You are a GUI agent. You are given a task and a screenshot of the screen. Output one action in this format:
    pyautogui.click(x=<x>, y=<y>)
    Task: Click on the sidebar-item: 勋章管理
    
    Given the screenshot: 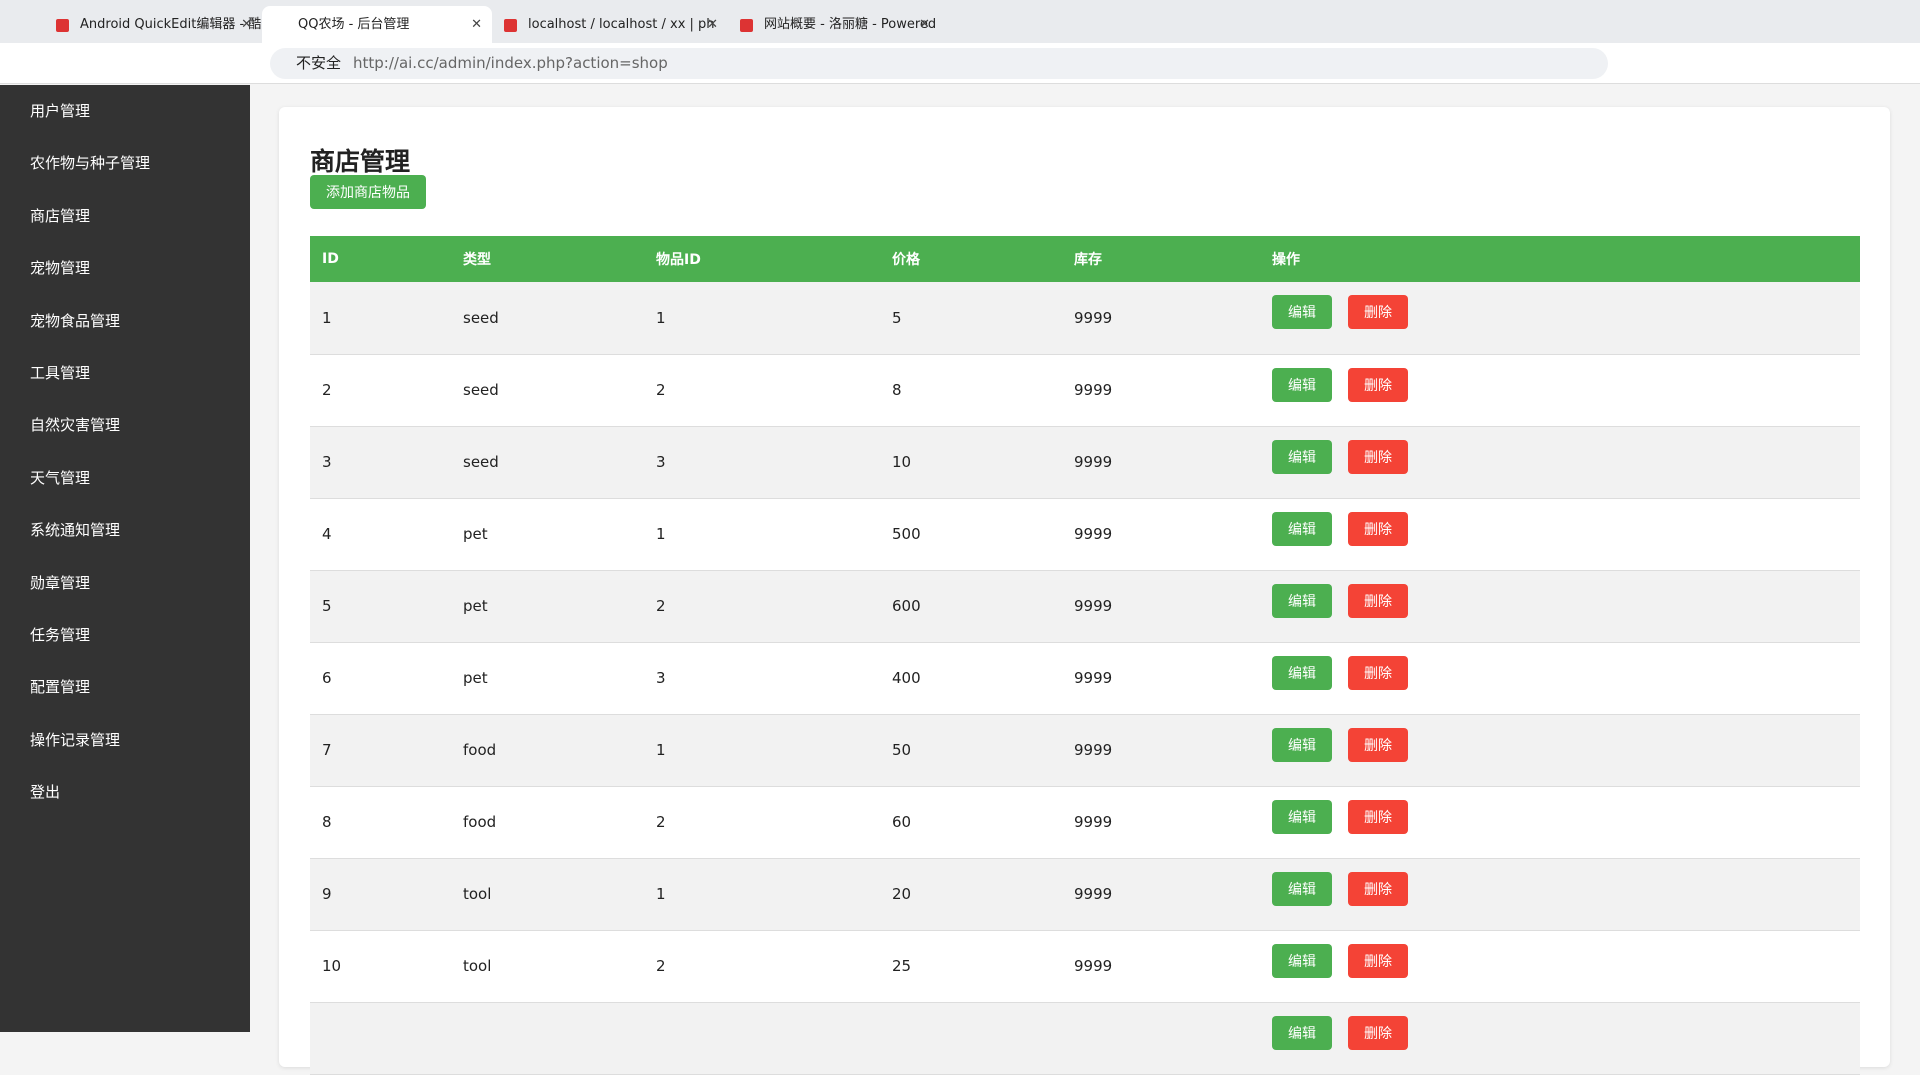 What is the action you would take?
    pyautogui.click(x=60, y=582)
    